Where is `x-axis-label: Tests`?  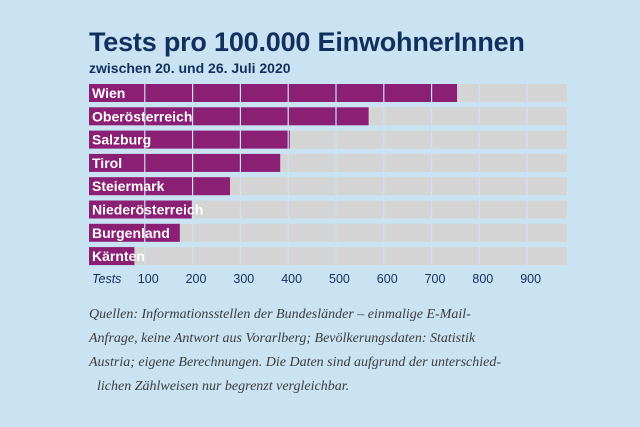
x-axis-label: Tests is located at coordinates (106, 279).